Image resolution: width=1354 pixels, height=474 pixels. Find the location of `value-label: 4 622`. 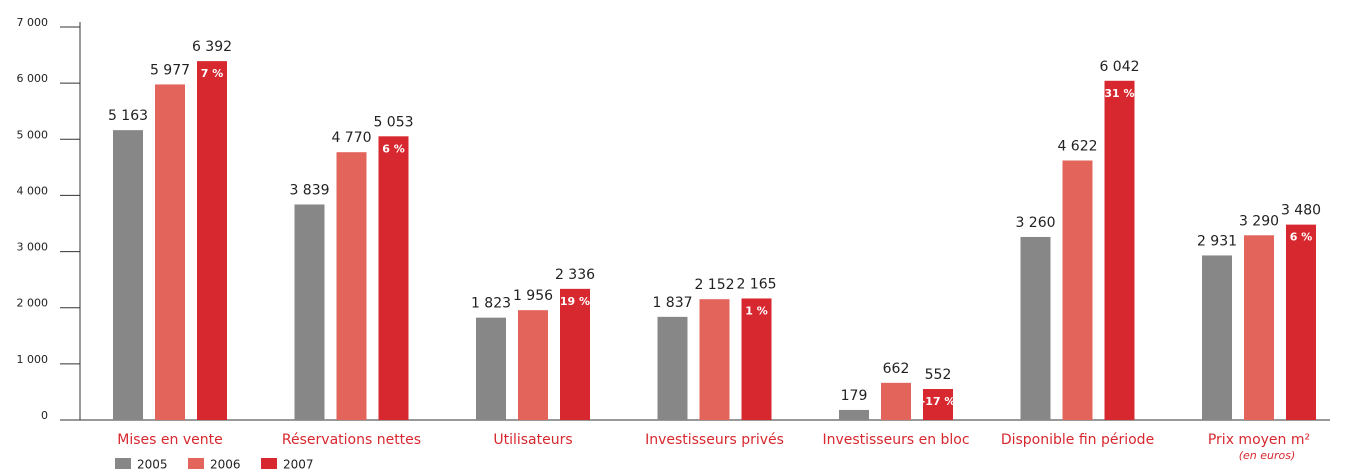

value-label: 4 622 is located at coordinates (1077, 147).